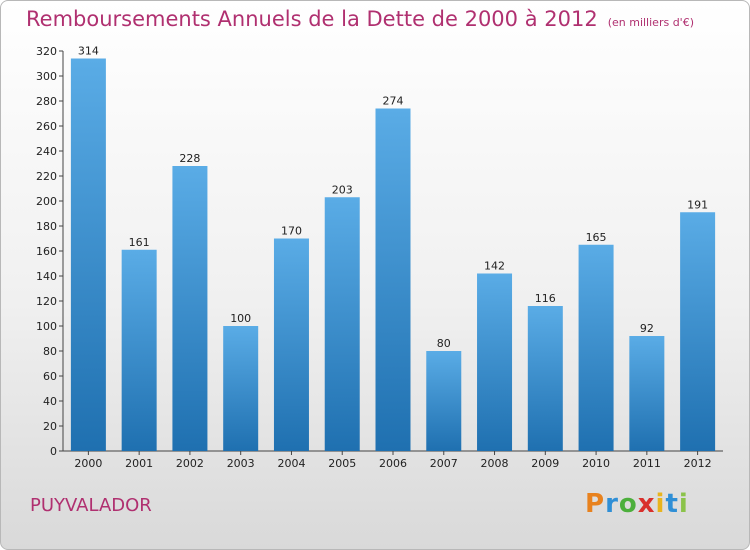 The image size is (750, 550). I want to click on bar-2003, so click(241, 388).